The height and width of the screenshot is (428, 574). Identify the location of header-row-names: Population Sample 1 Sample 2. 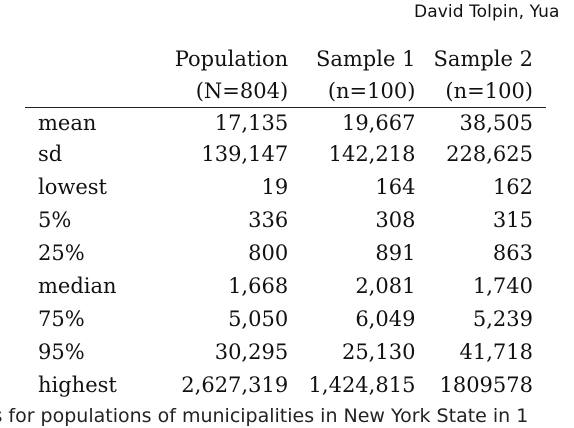
(285, 59).